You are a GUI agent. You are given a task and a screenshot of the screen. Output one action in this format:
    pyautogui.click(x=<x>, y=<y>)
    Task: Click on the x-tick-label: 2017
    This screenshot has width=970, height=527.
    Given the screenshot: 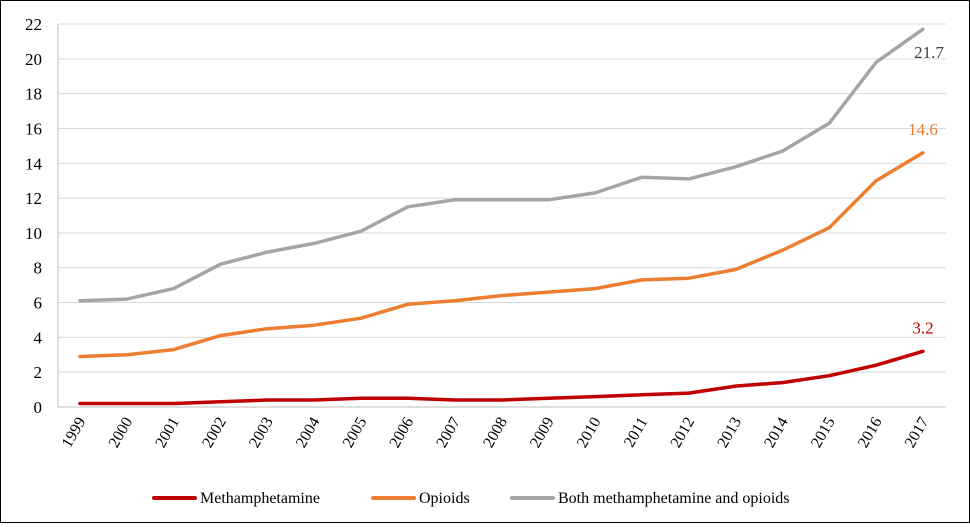 What is the action you would take?
    pyautogui.click(x=917, y=433)
    